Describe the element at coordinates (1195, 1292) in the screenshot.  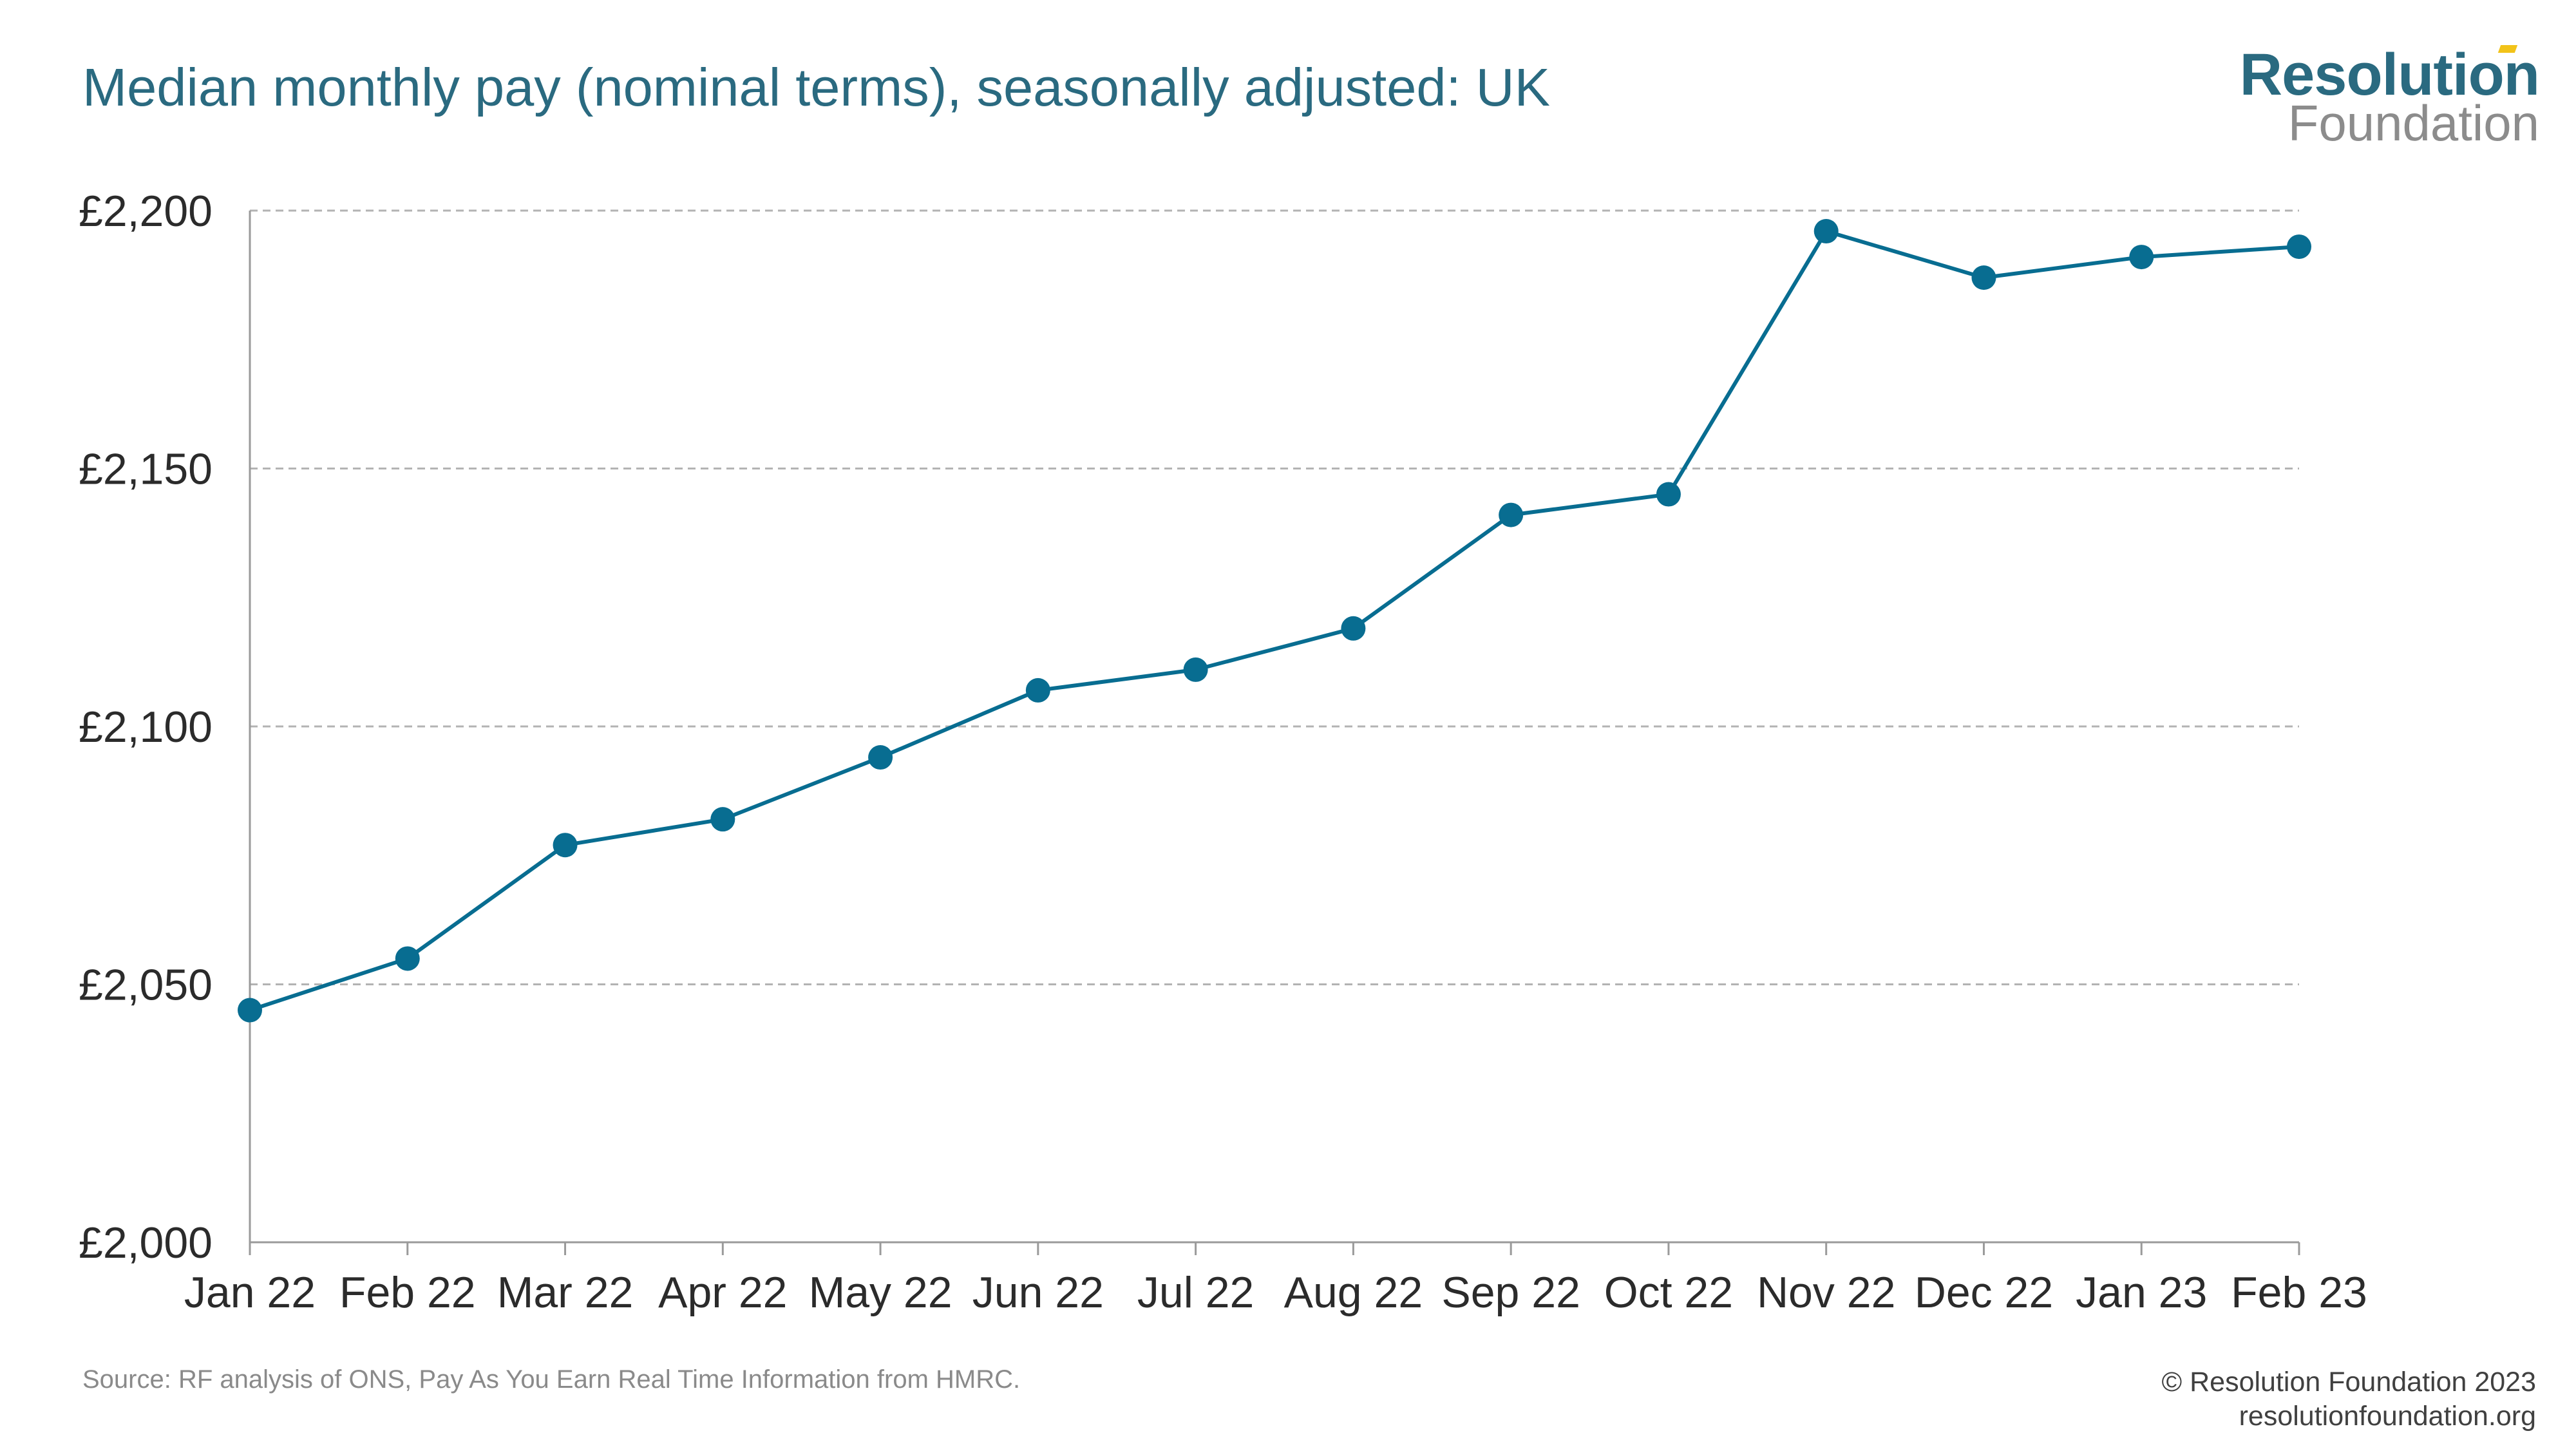
I see `x-tick-label: Jul 22` at that location.